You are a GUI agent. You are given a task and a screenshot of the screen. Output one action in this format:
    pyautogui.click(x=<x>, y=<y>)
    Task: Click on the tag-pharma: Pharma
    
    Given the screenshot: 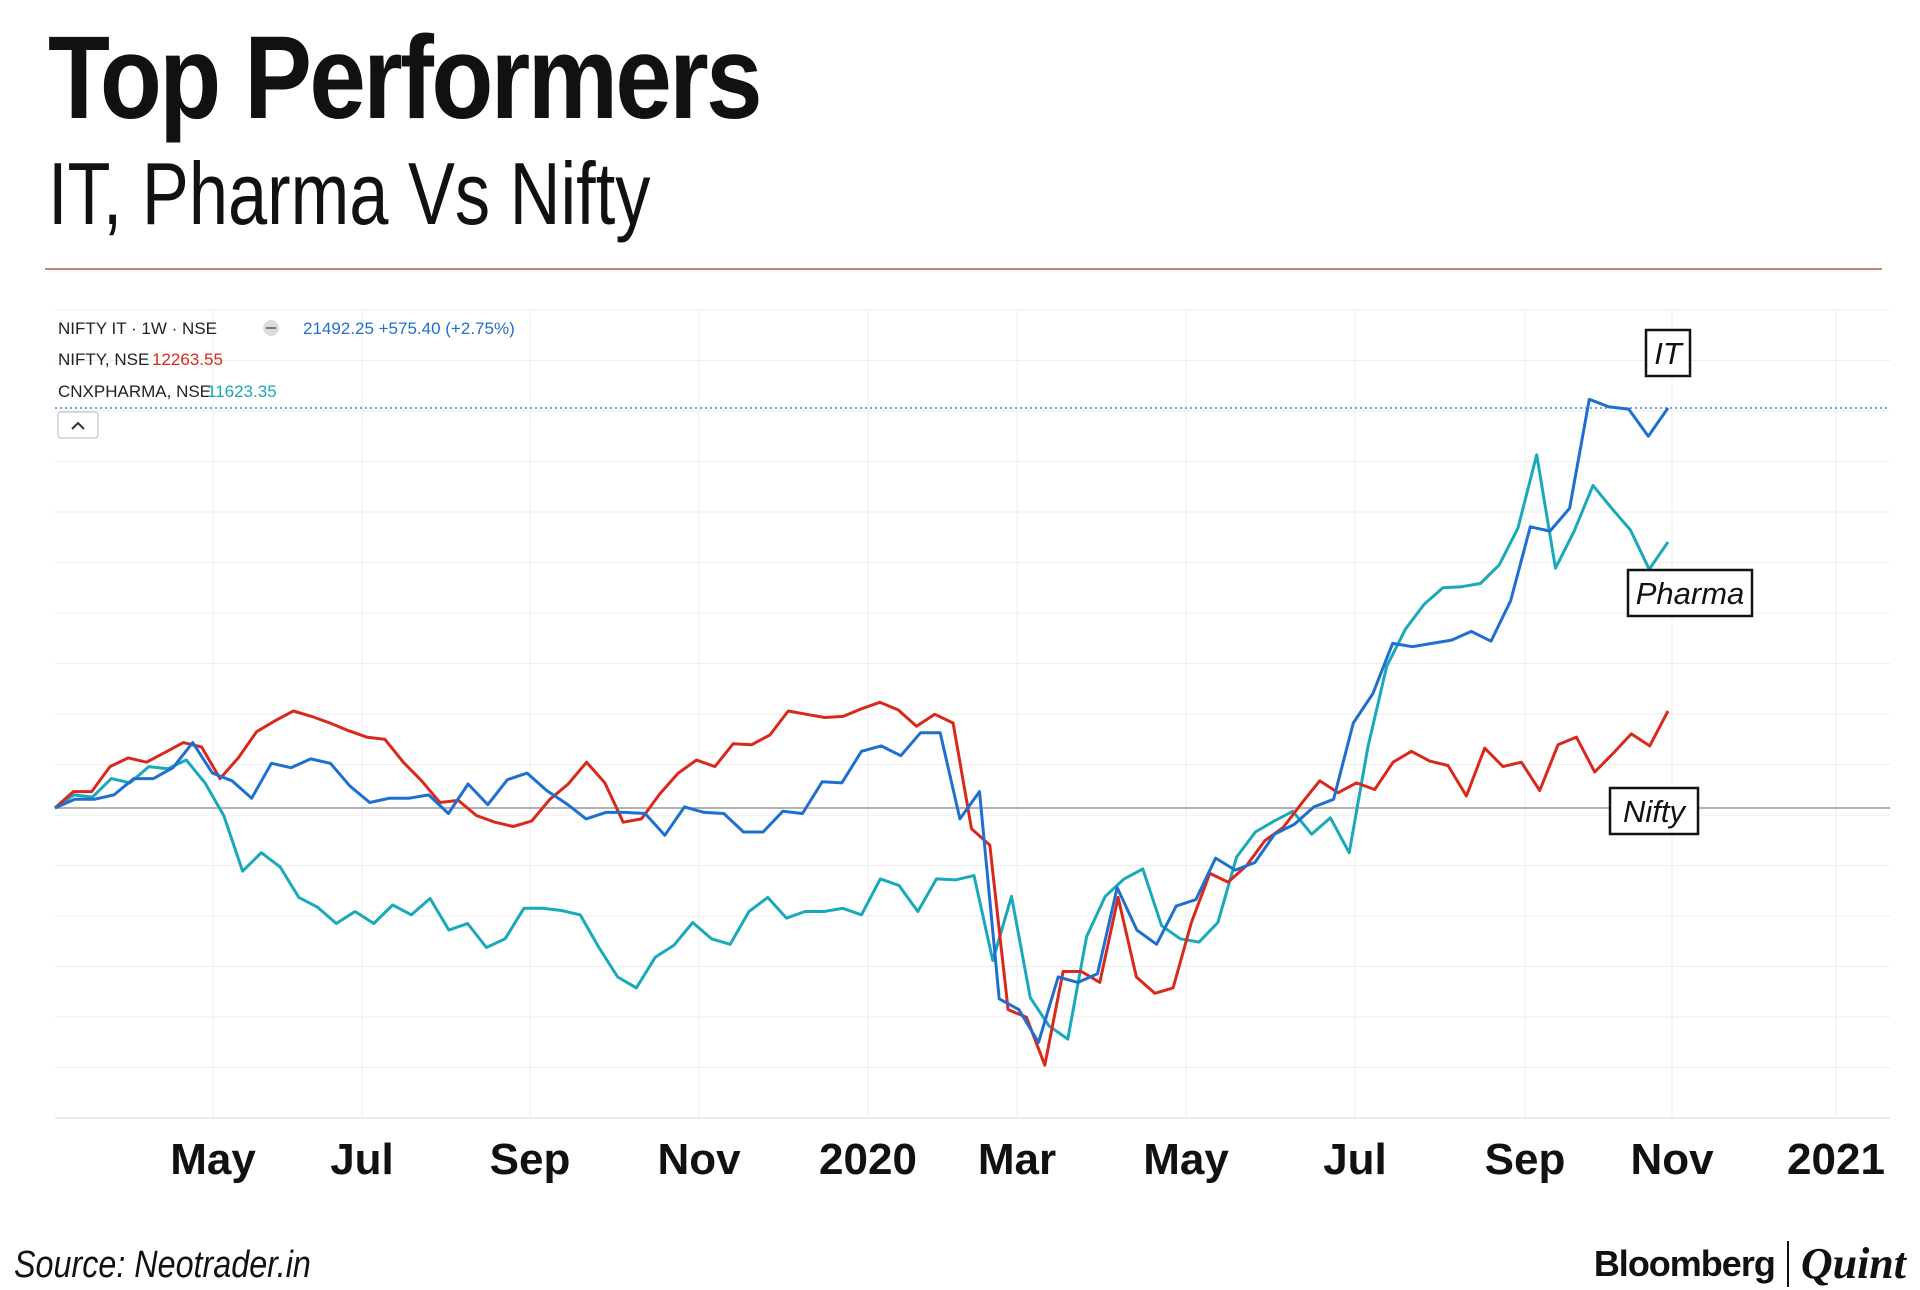 What is the action you would take?
    pyautogui.click(x=1690, y=593)
    